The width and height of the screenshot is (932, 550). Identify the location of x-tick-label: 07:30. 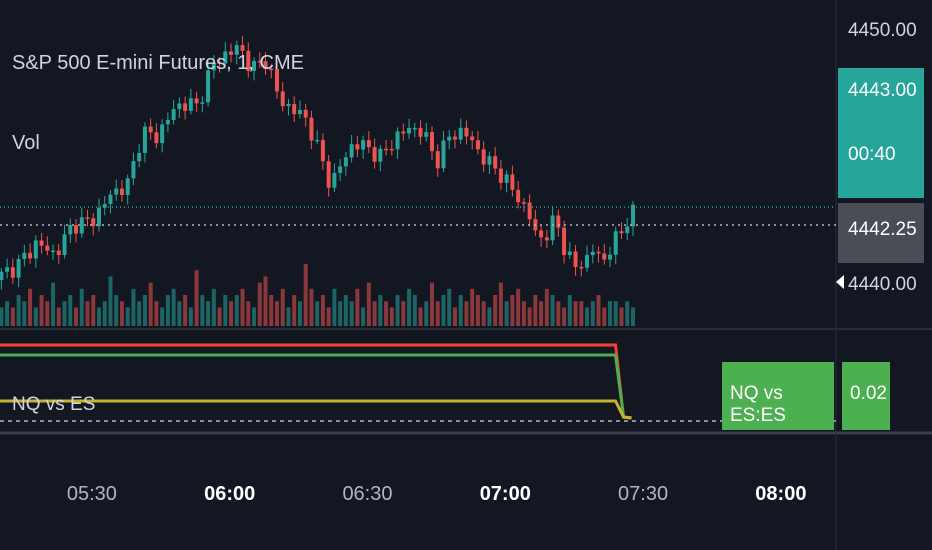
(643, 494).